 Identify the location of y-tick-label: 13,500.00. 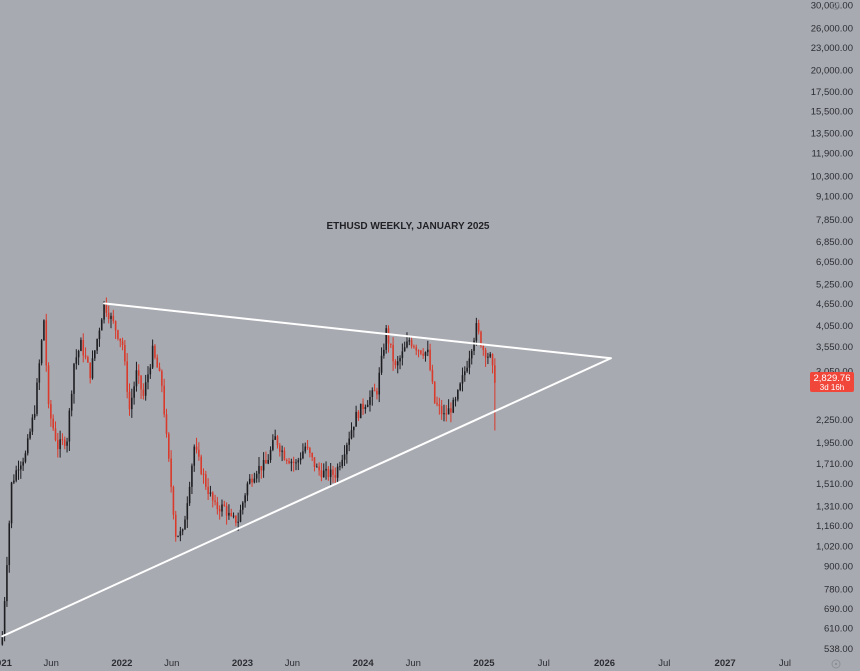
(832, 133).